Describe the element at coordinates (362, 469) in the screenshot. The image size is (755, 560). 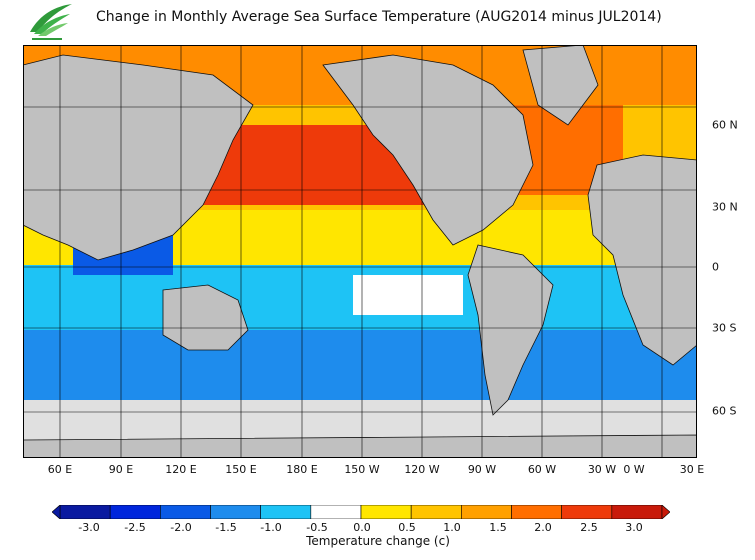
I see `lon-label: 150 W` at that location.